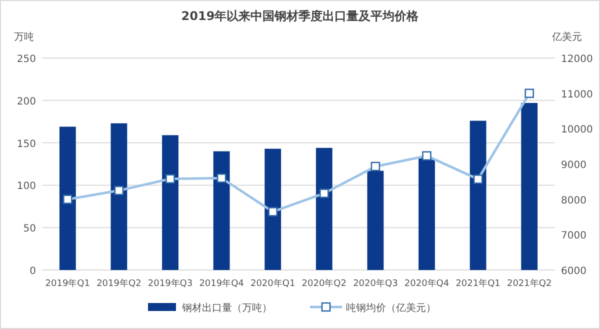 Image resolution: width=600 pixels, height=329 pixels. What do you see at coordinates (26, 102) in the screenshot?
I see `y-tick-label: 200` at bounding box center [26, 102].